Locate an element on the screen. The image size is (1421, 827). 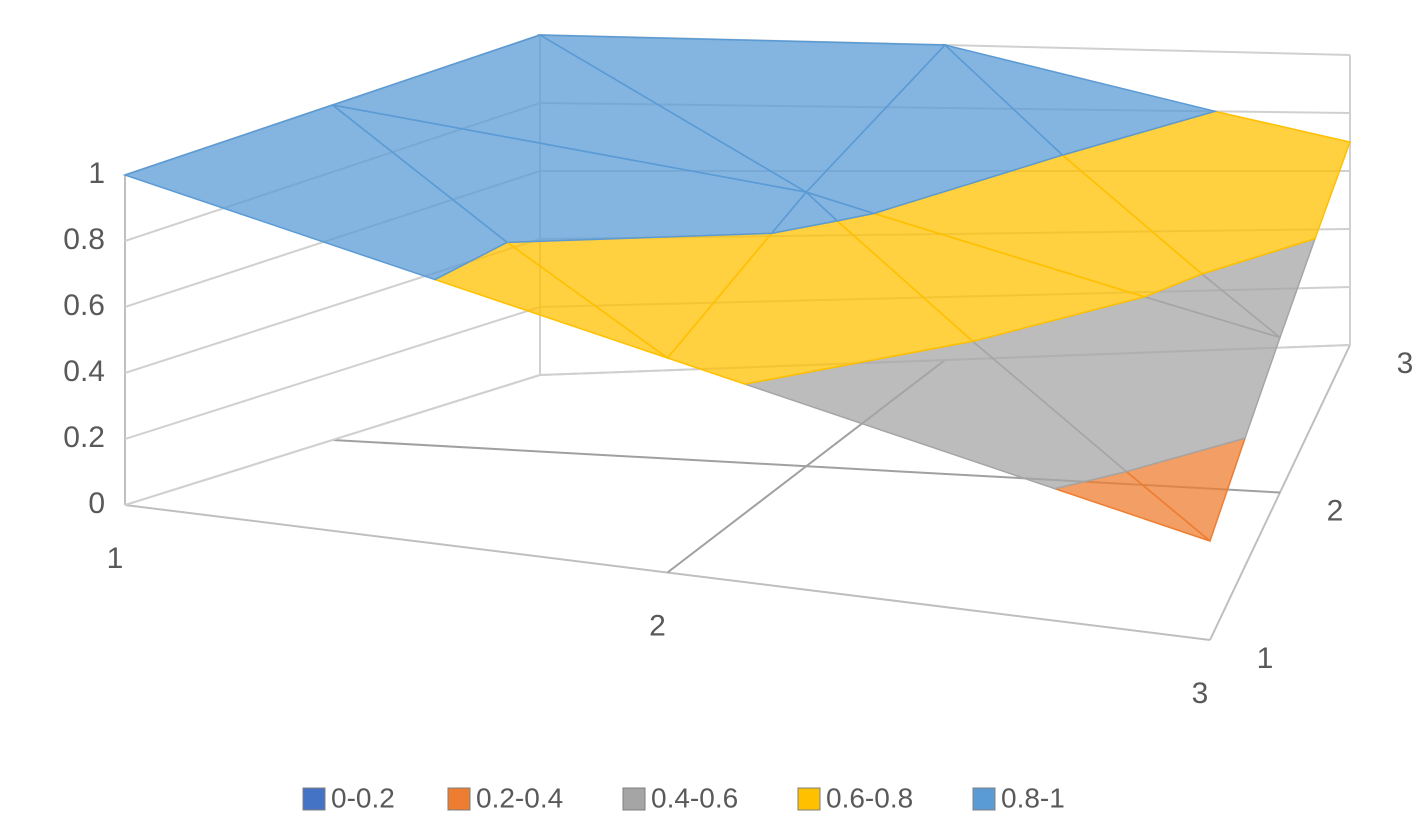
y-tick-label: 1 is located at coordinates (96, 173).